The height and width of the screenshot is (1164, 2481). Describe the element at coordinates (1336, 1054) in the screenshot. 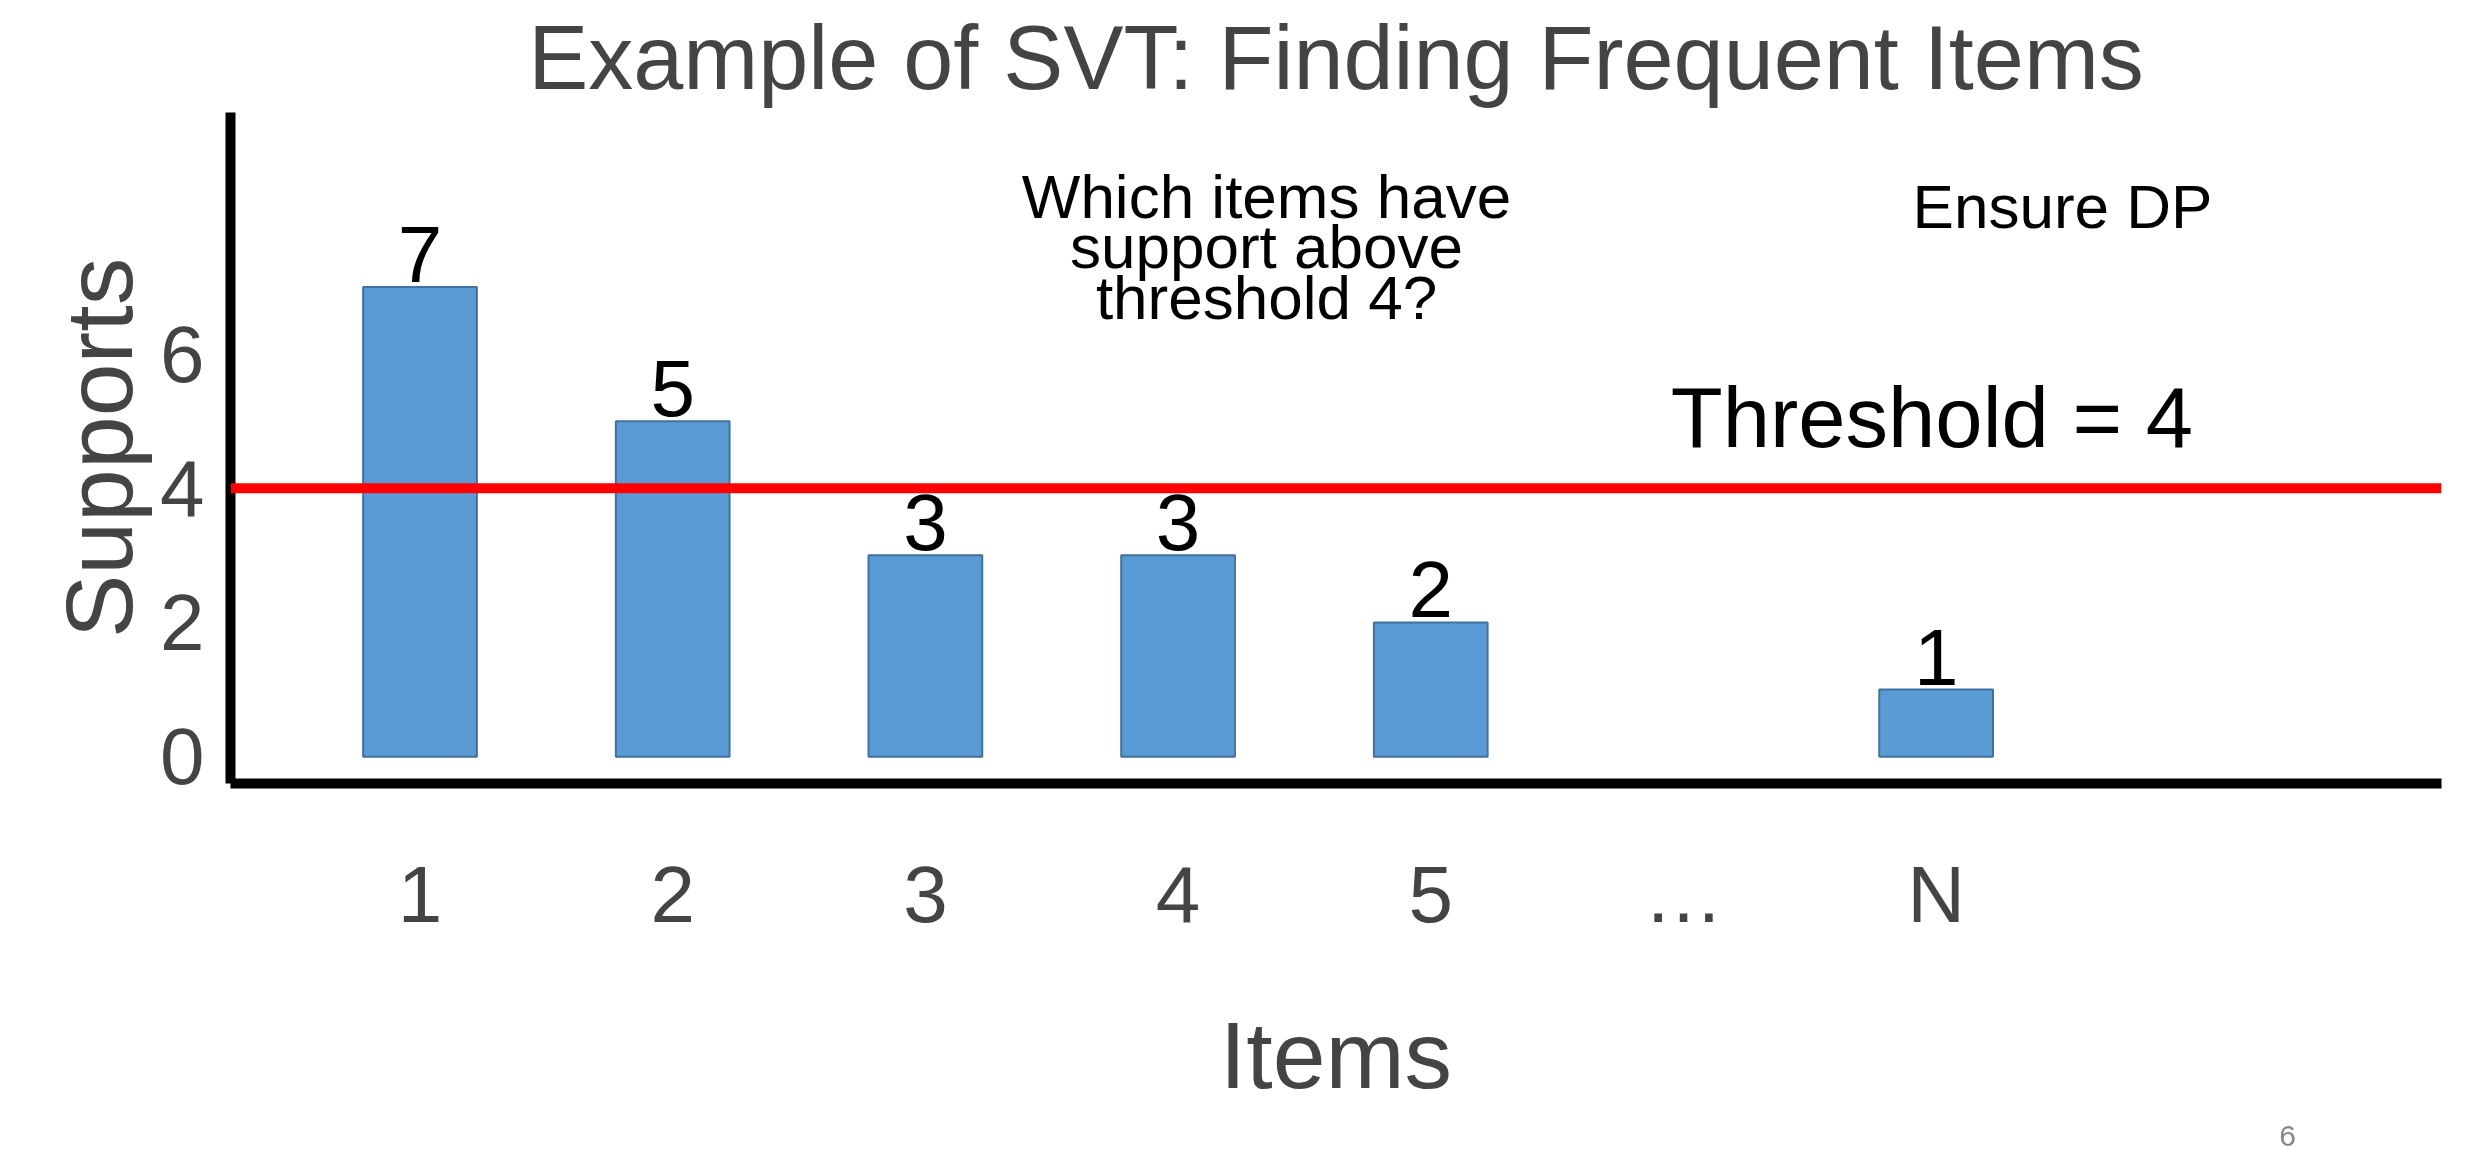

I see `x-axis-title: Items` at that location.